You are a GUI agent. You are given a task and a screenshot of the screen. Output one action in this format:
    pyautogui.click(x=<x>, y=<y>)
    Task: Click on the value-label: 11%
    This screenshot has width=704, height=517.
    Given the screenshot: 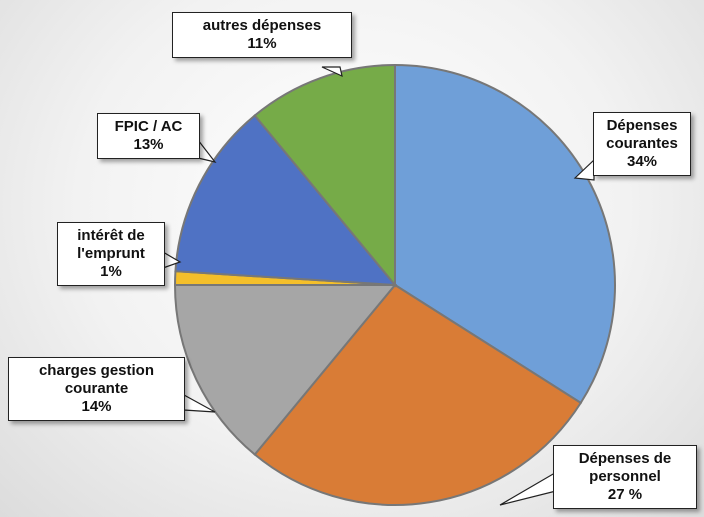 What is the action you would take?
    pyautogui.click(x=262, y=43)
    